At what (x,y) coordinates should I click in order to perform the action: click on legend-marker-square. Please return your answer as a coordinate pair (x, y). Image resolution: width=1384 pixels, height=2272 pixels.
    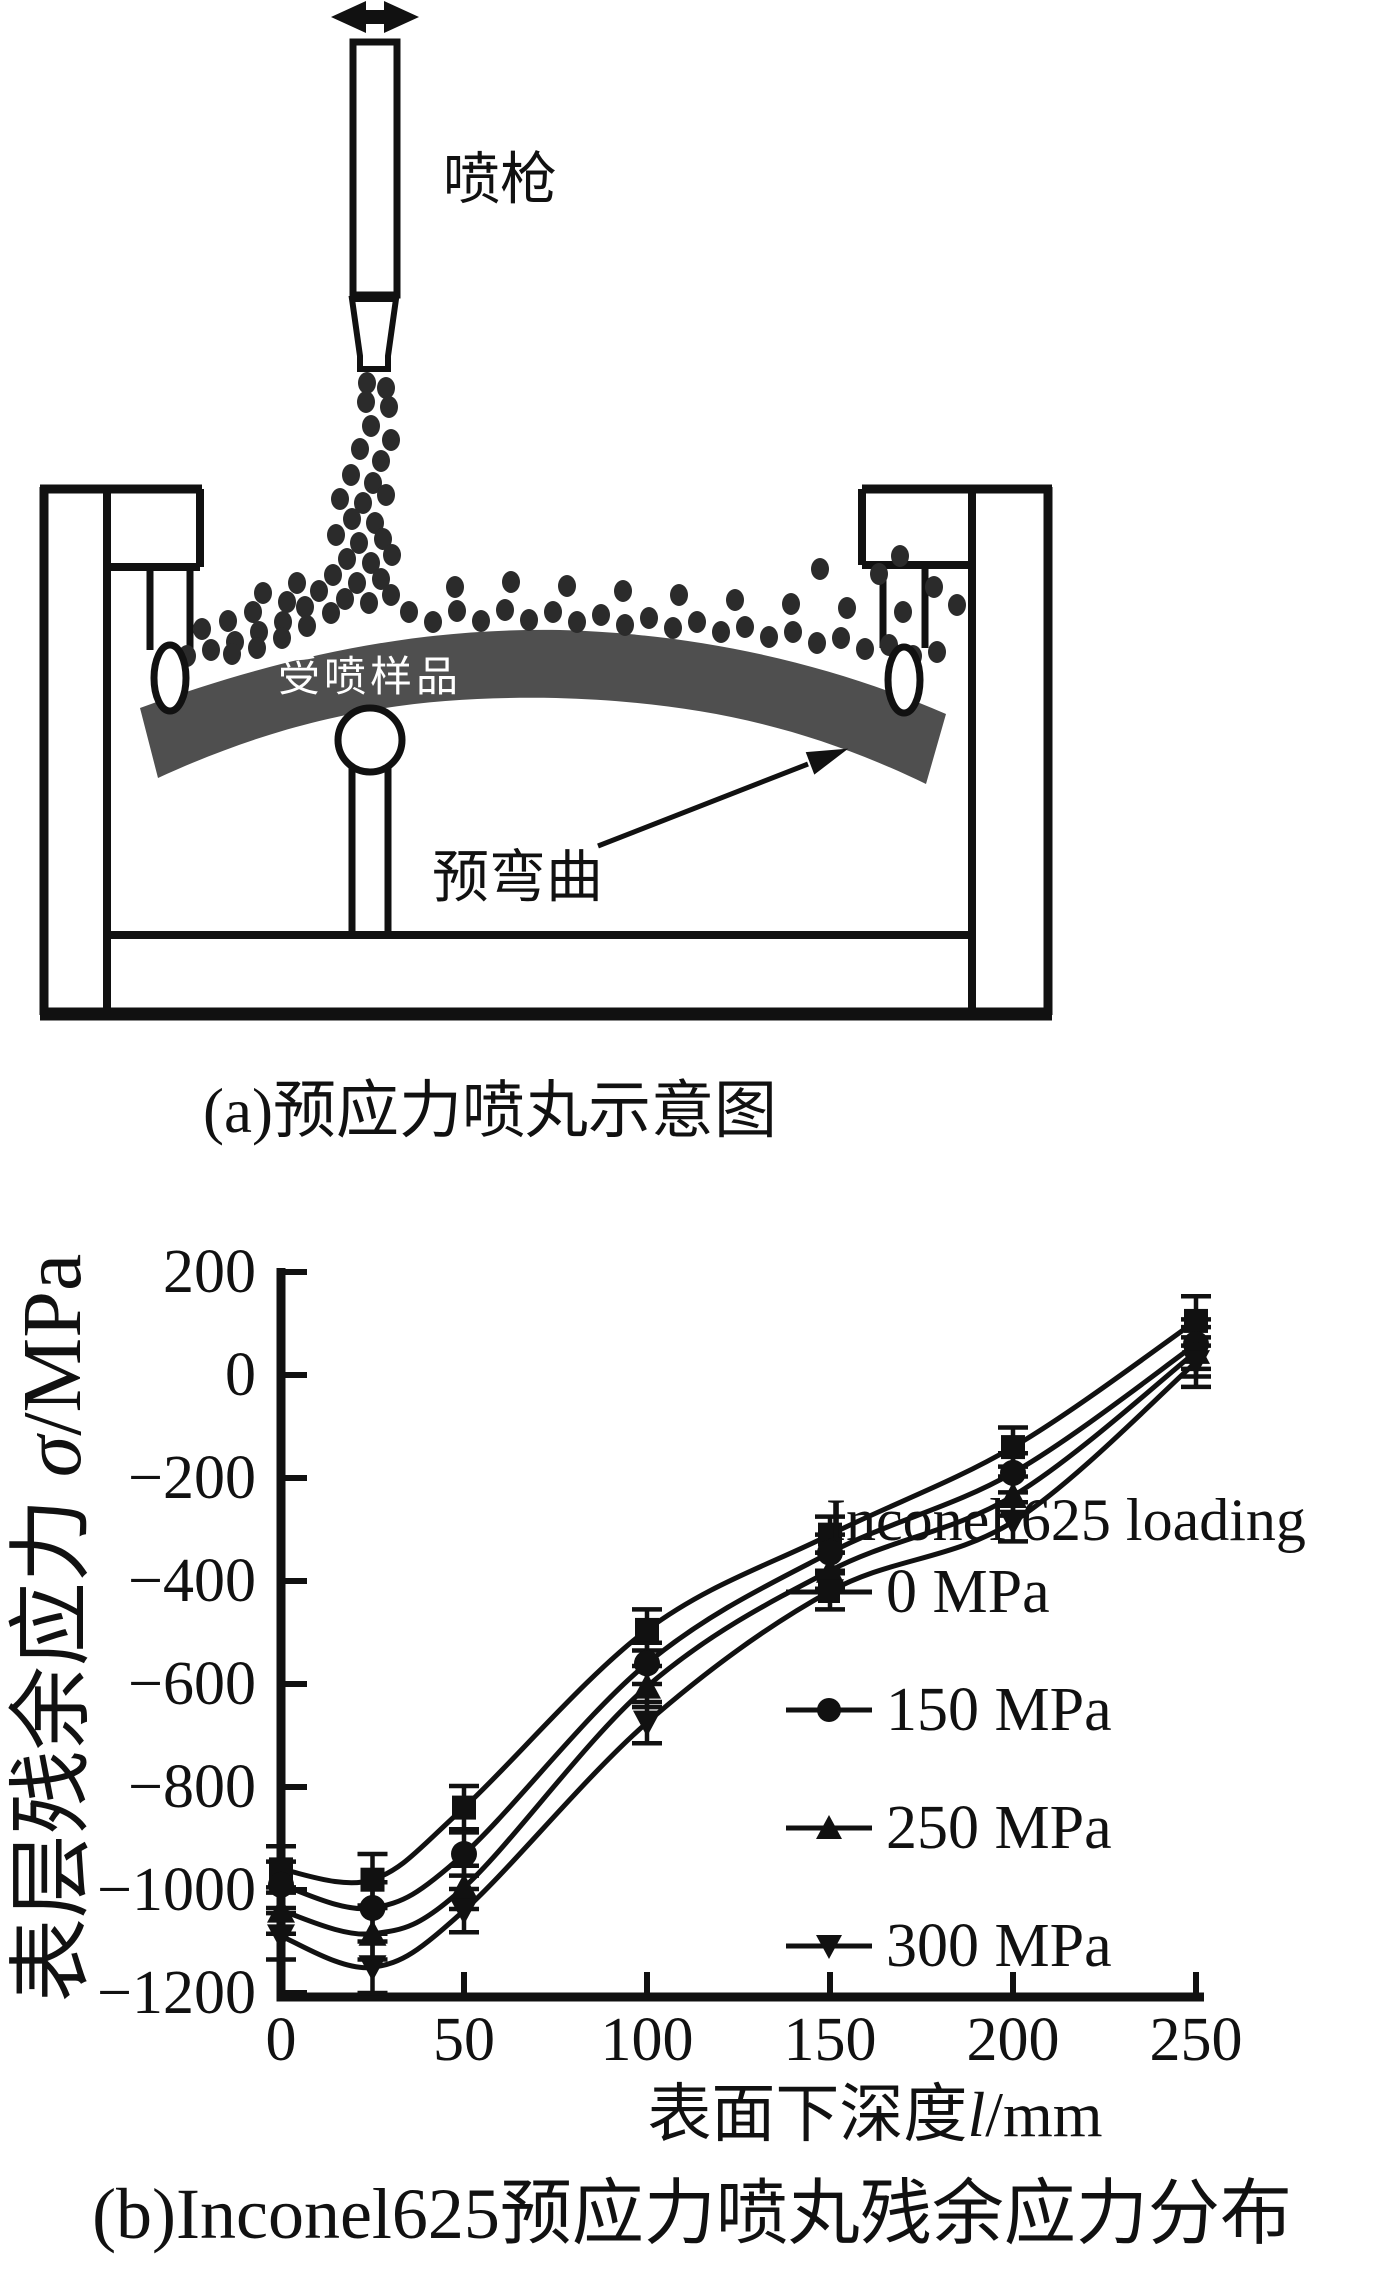
    Looking at the image, I should click on (829, 1592).